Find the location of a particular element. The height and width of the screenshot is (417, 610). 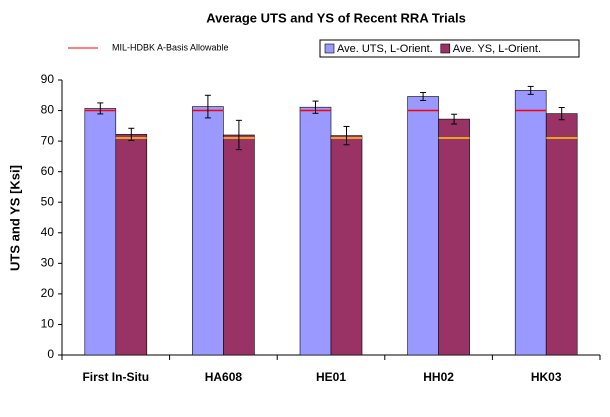

y-axis-label: UTS and YS [Ksi] is located at coordinates (14, 218).